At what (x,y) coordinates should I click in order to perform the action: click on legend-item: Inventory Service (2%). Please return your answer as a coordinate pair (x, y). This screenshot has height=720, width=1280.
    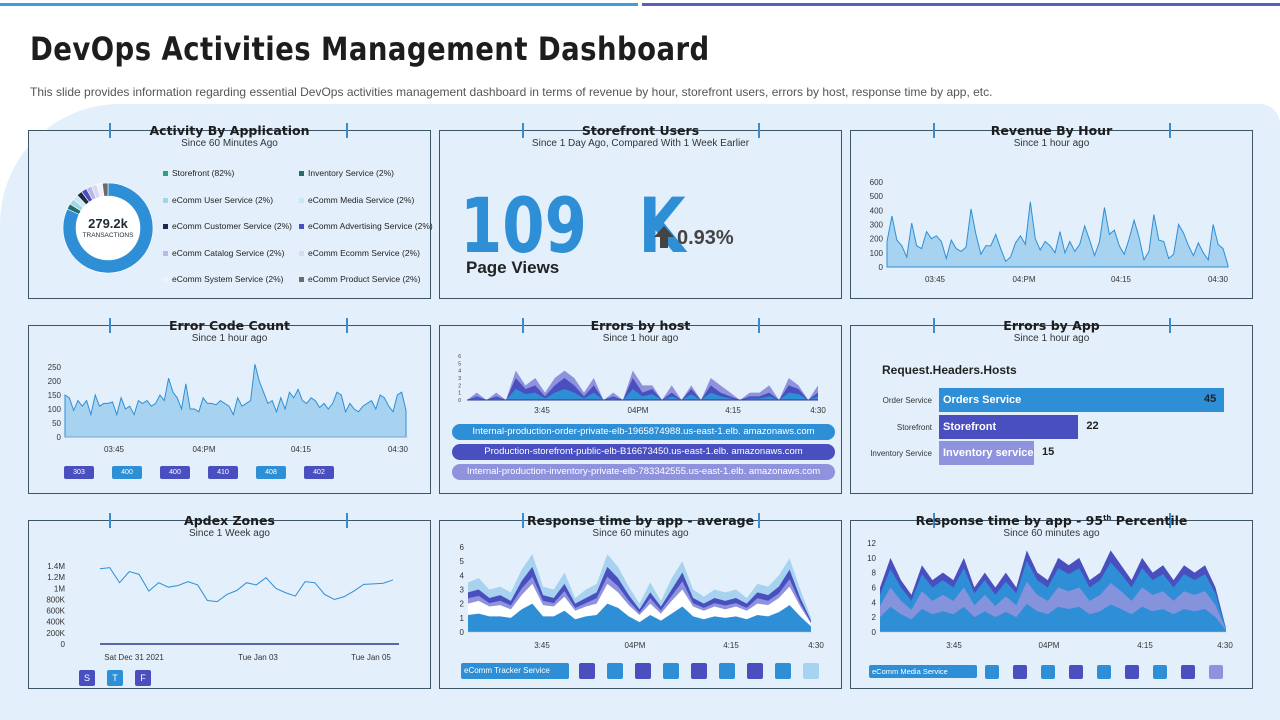
    Looking at the image, I should click on (346, 173).